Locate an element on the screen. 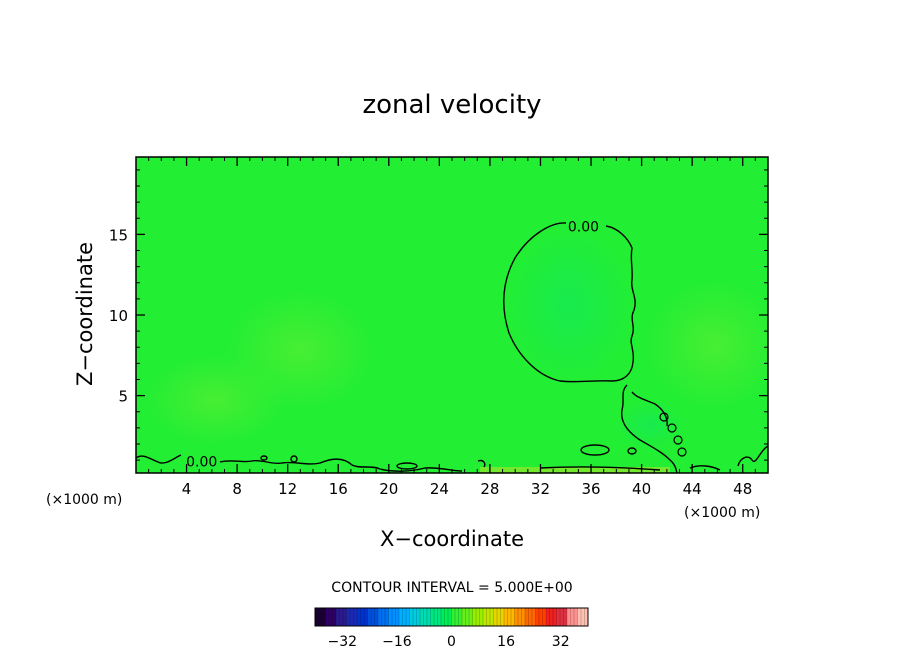  colorbar-ticks: −32 −16 0 16 32 is located at coordinates (449, 642).